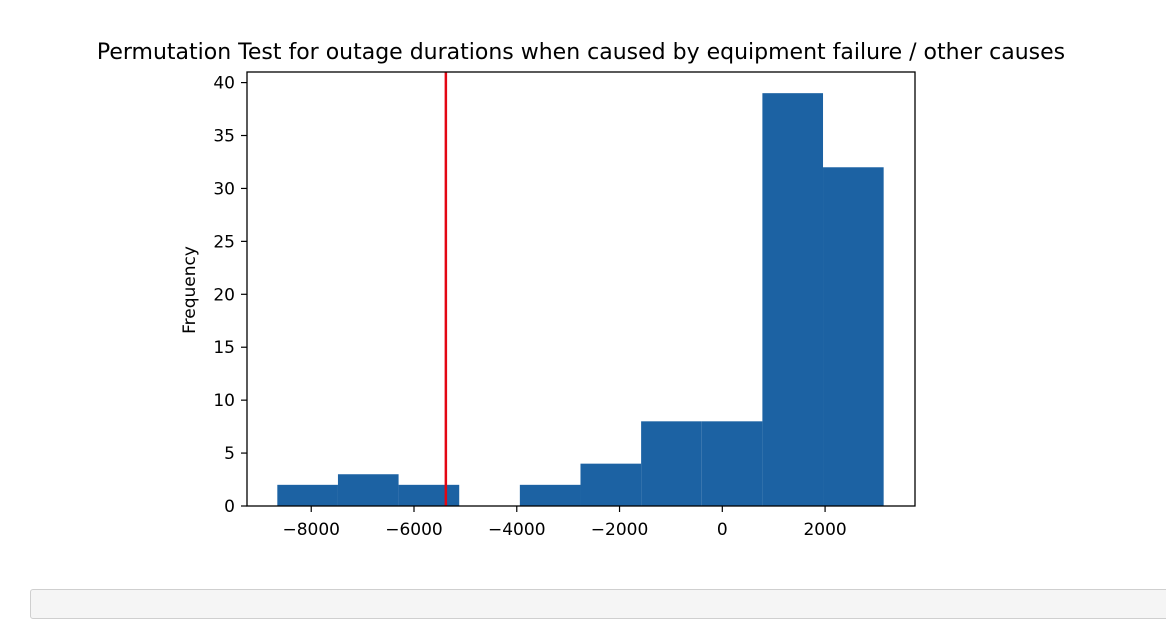 The height and width of the screenshot is (619, 1166). Describe the element at coordinates (224, 401) in the screenshot. I see `y-tick-label: 10` at that location.